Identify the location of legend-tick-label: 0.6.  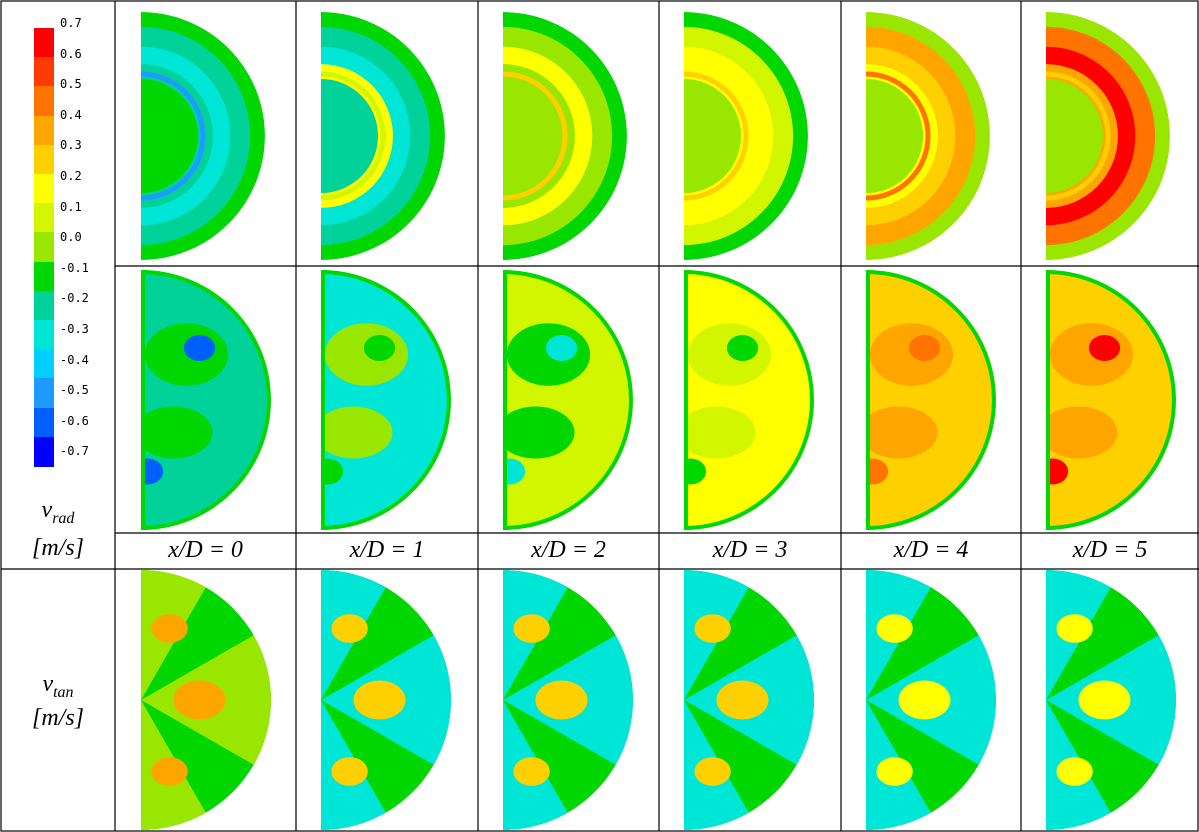
(71, 53).